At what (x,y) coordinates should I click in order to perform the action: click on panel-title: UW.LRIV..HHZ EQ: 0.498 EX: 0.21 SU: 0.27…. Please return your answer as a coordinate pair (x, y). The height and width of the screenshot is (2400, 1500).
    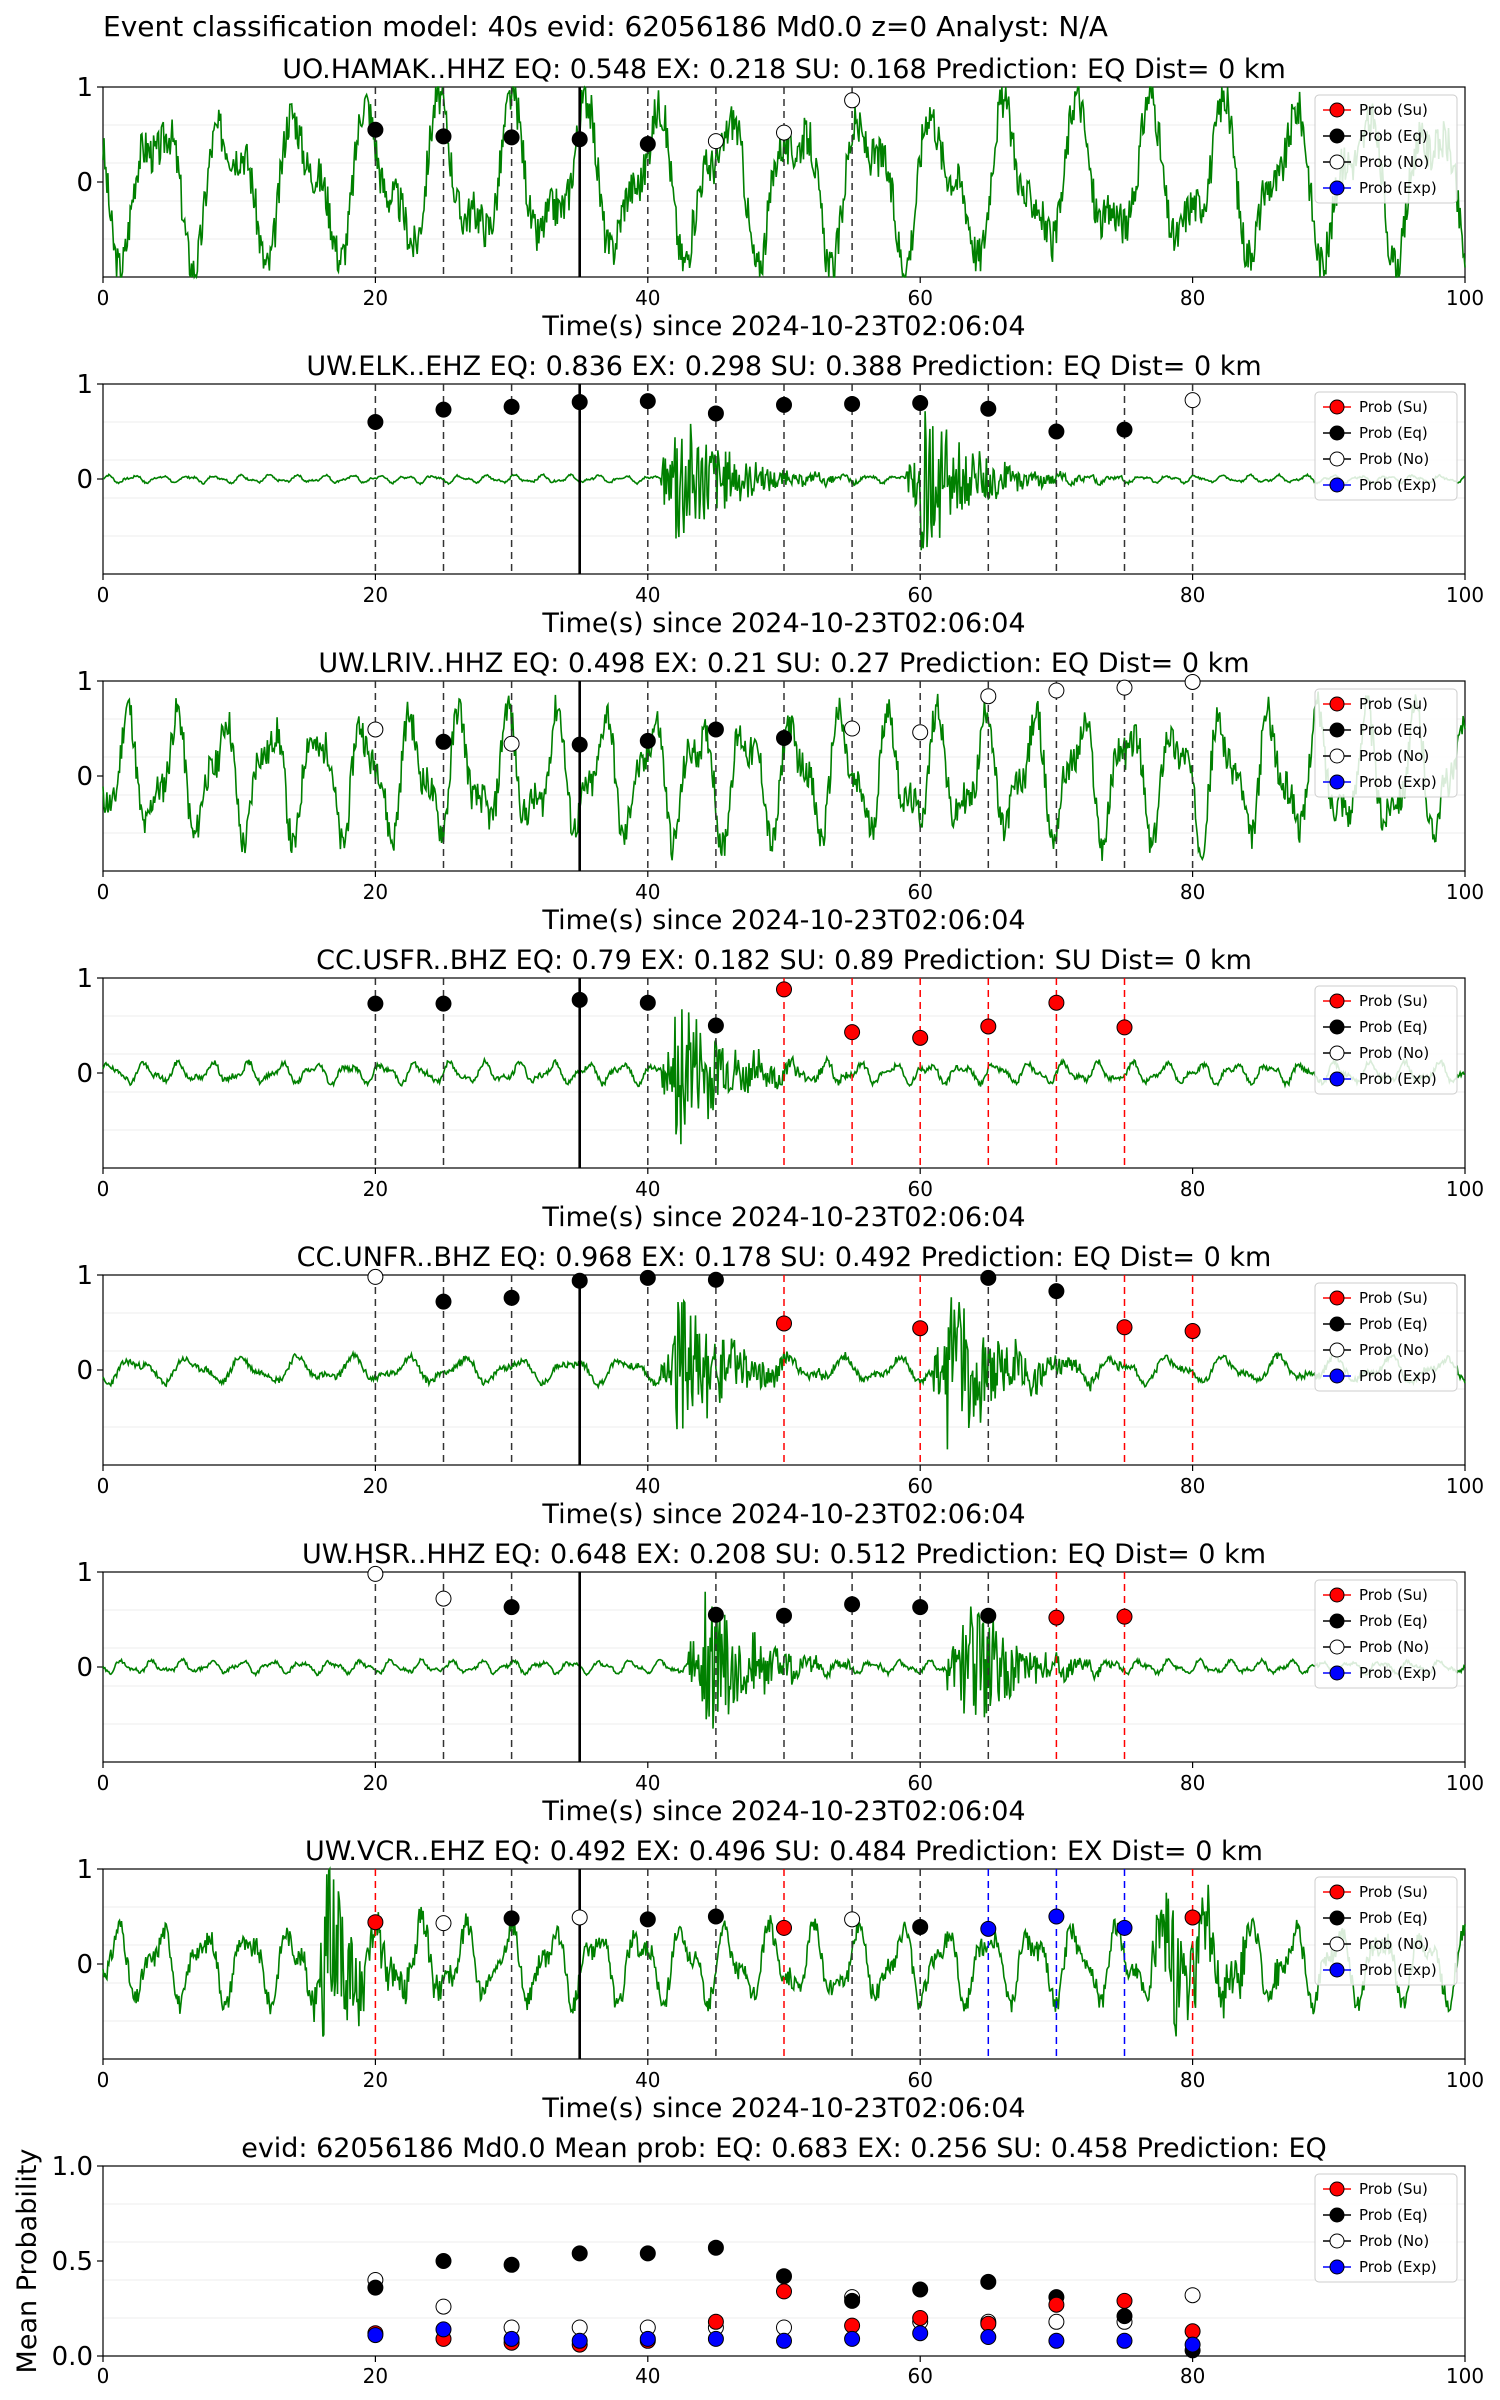
    Looking at the image, I should click on (783, 663).